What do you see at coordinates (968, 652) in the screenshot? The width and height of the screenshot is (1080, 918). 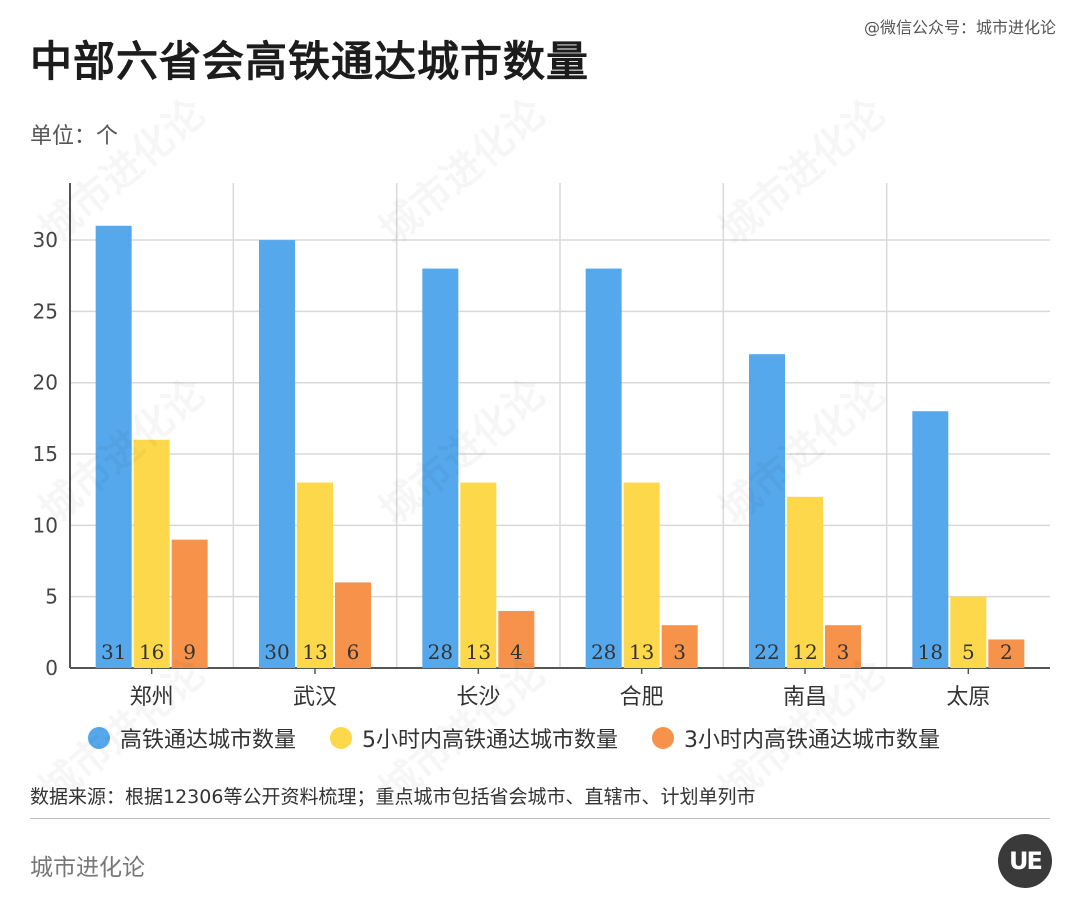 I see `data-label: 5` at bounding box center [968, 652].